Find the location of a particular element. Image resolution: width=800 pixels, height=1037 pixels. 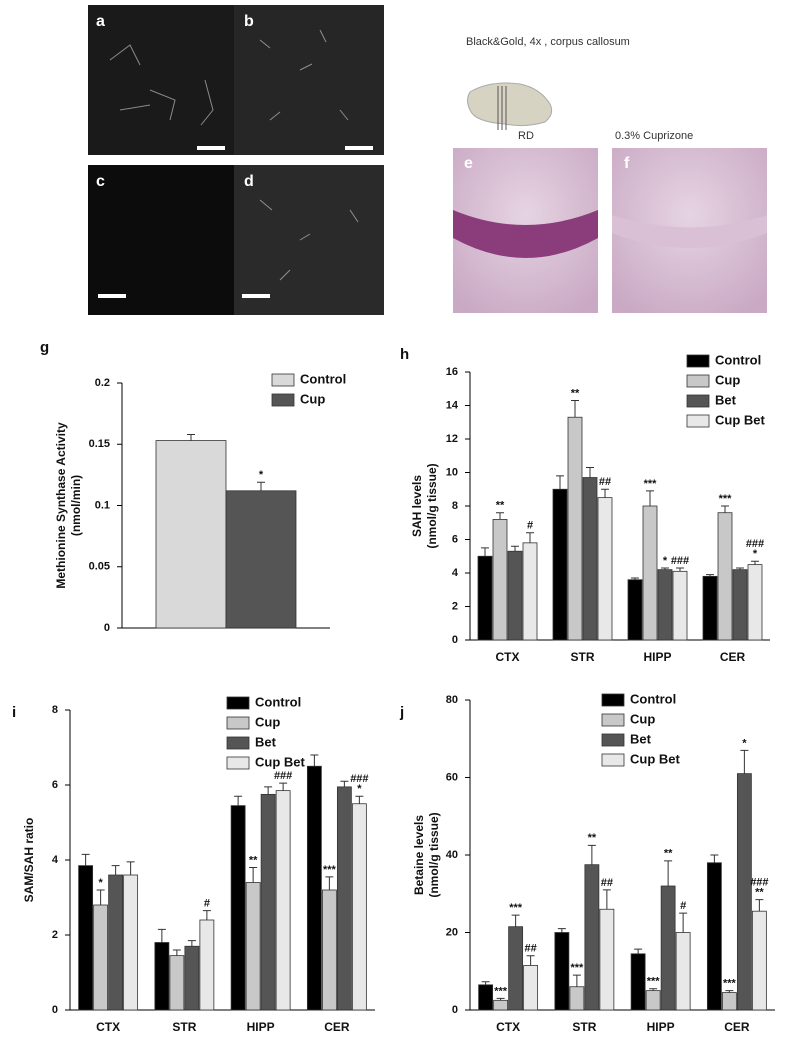

significance-mark: ## is located at coordinates (531, 949).